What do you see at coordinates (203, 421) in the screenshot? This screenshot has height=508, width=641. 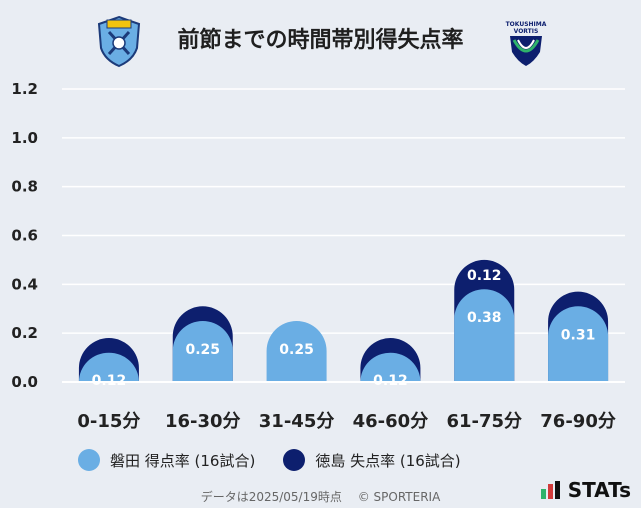 I see `x-category-label: 16-30分` at bounding box center [203, 421].